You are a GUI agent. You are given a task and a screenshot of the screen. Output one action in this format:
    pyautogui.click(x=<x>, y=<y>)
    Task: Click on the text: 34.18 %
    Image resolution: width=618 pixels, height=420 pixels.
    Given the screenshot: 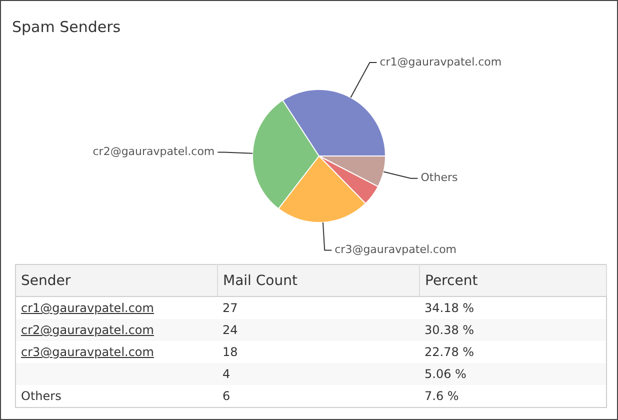 What is the action you would take?
    pyautogui.click(x=450, y=308)
    